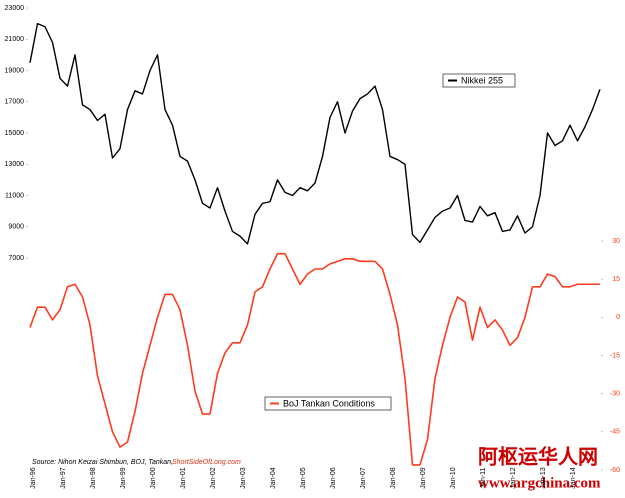  I want to click on y2-tick-label: 0, so click(618, 317).